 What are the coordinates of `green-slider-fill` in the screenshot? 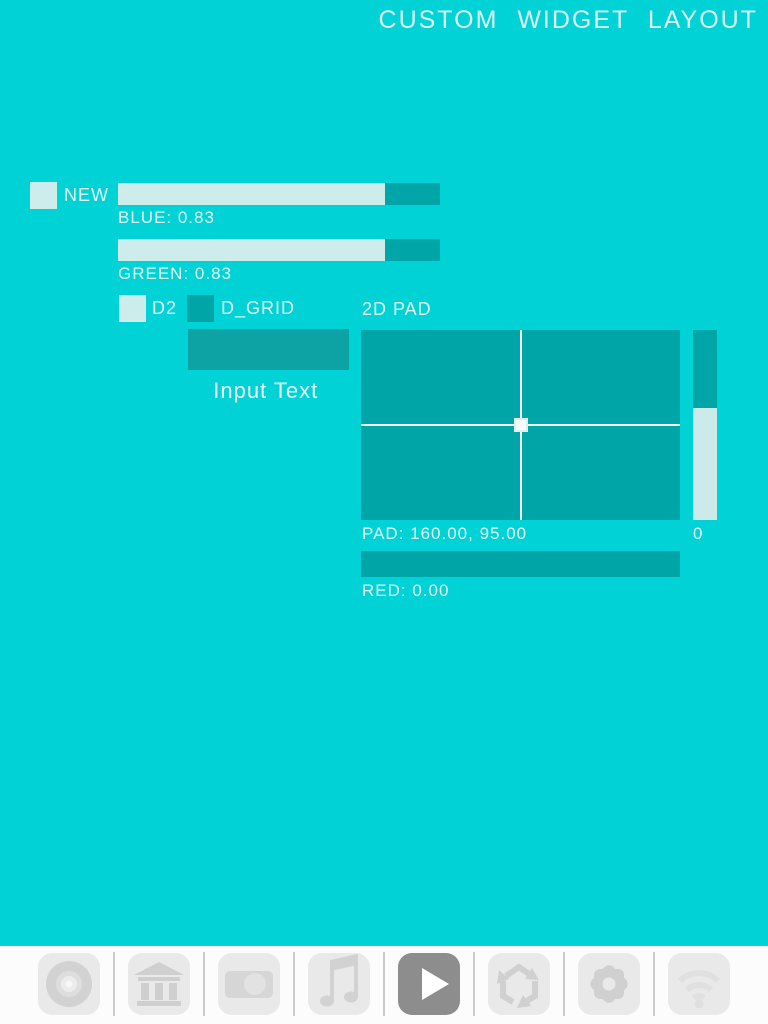 It's located at (252, 250).